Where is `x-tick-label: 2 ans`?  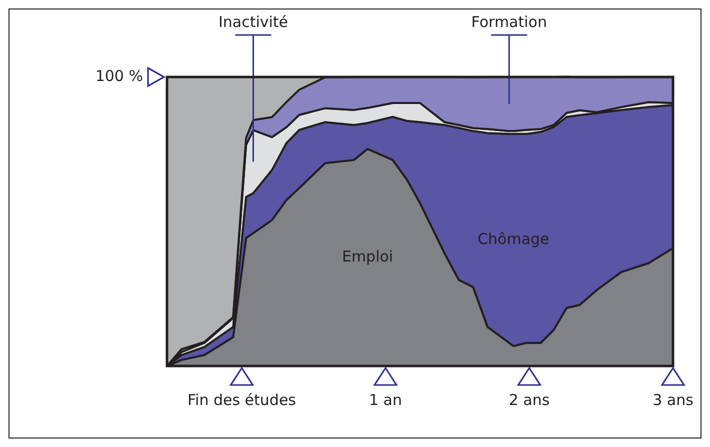 x-tick-label: 2 ans is located at coordinates (529, 400).